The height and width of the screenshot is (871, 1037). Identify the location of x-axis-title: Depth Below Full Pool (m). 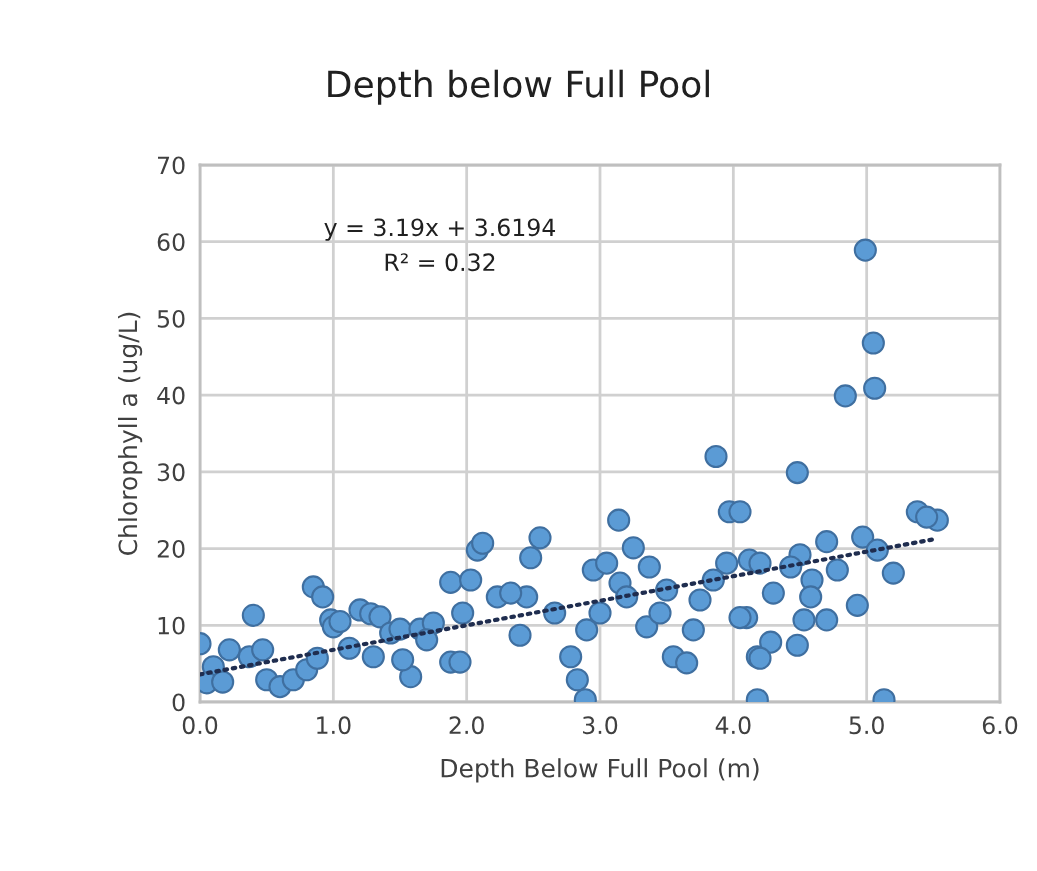
(600, 770).